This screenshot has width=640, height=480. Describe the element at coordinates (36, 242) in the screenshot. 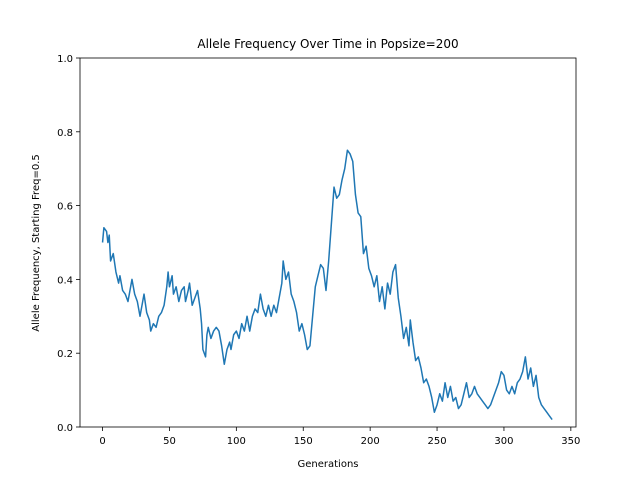

I see `y-axis-label: Allele Frequency, Starting Freq=0.5` at that location.